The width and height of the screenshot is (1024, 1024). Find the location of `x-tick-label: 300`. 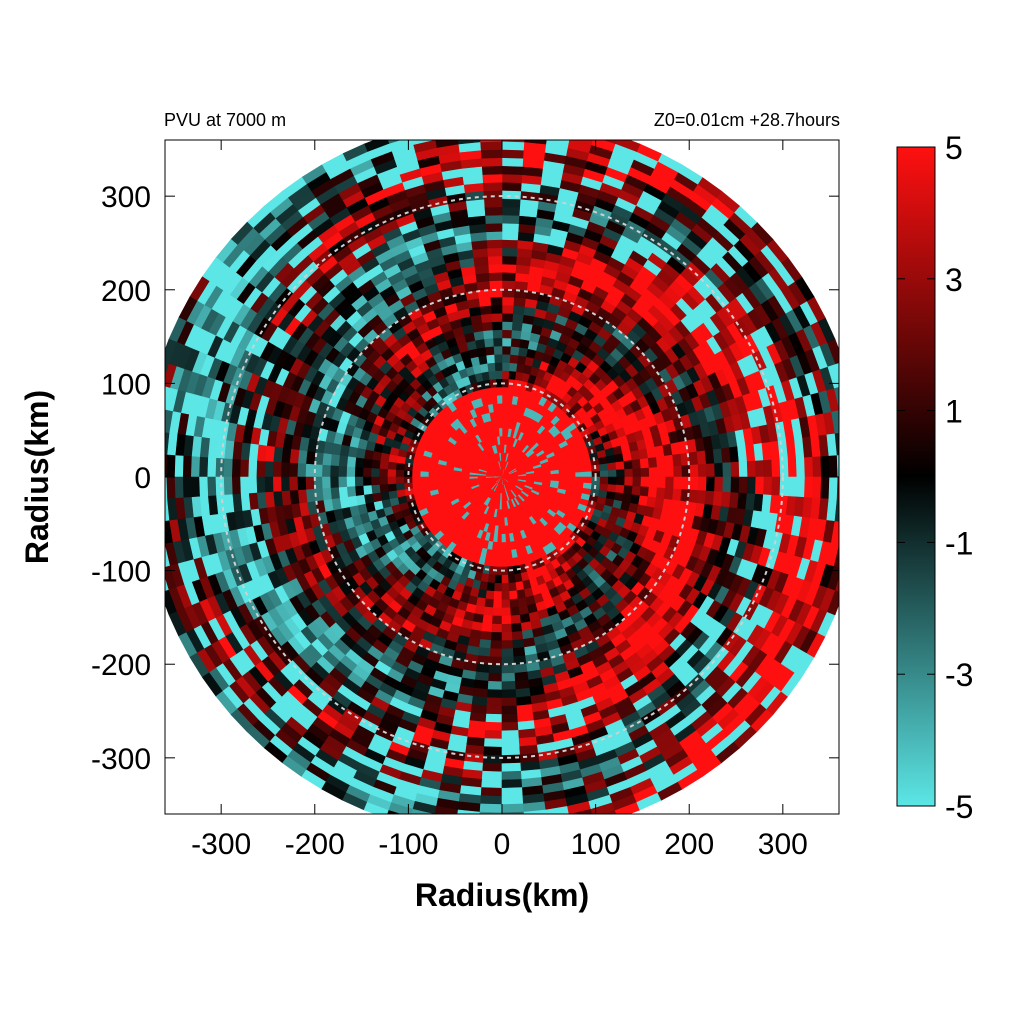

x-tick-label: 300 is located at coordinates (783, 844).